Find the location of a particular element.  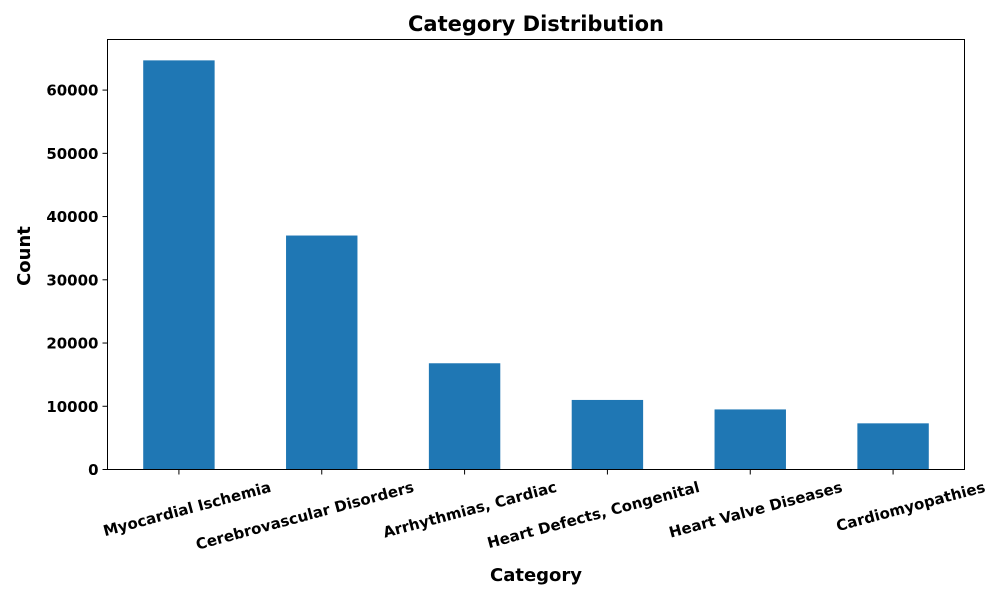

y-tick-label: 10000 is located at coordinates (72, 407).